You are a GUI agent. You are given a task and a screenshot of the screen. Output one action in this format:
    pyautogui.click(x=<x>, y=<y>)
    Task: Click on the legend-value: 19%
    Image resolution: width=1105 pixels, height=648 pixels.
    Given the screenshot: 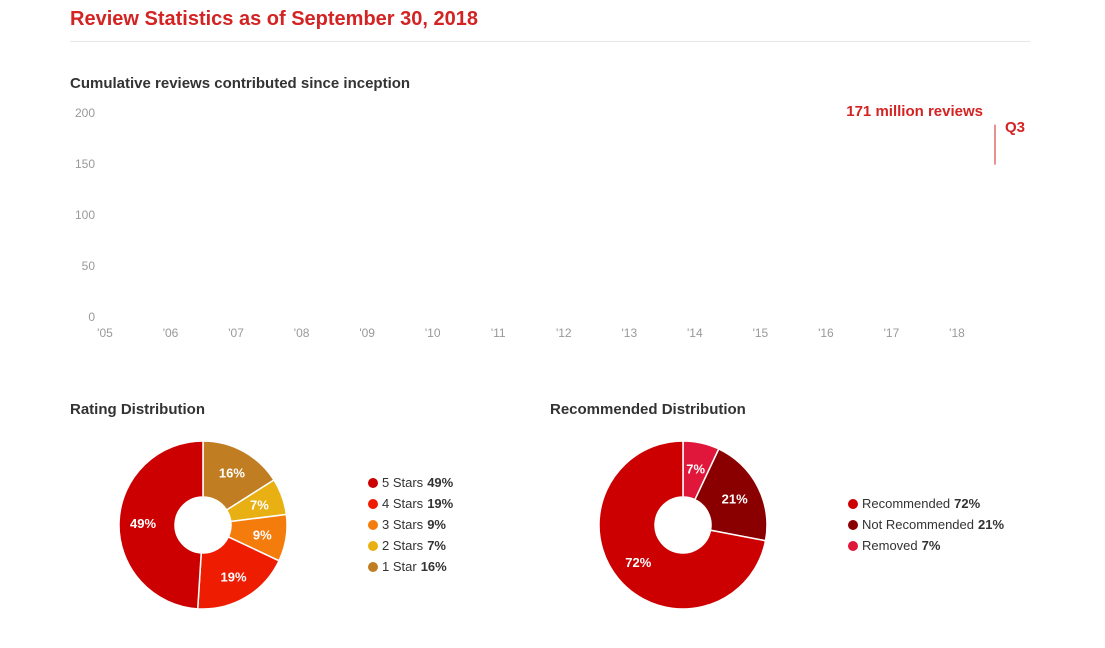 What is the action you would take?
    pyautogui.click(x=440, y=503)
    